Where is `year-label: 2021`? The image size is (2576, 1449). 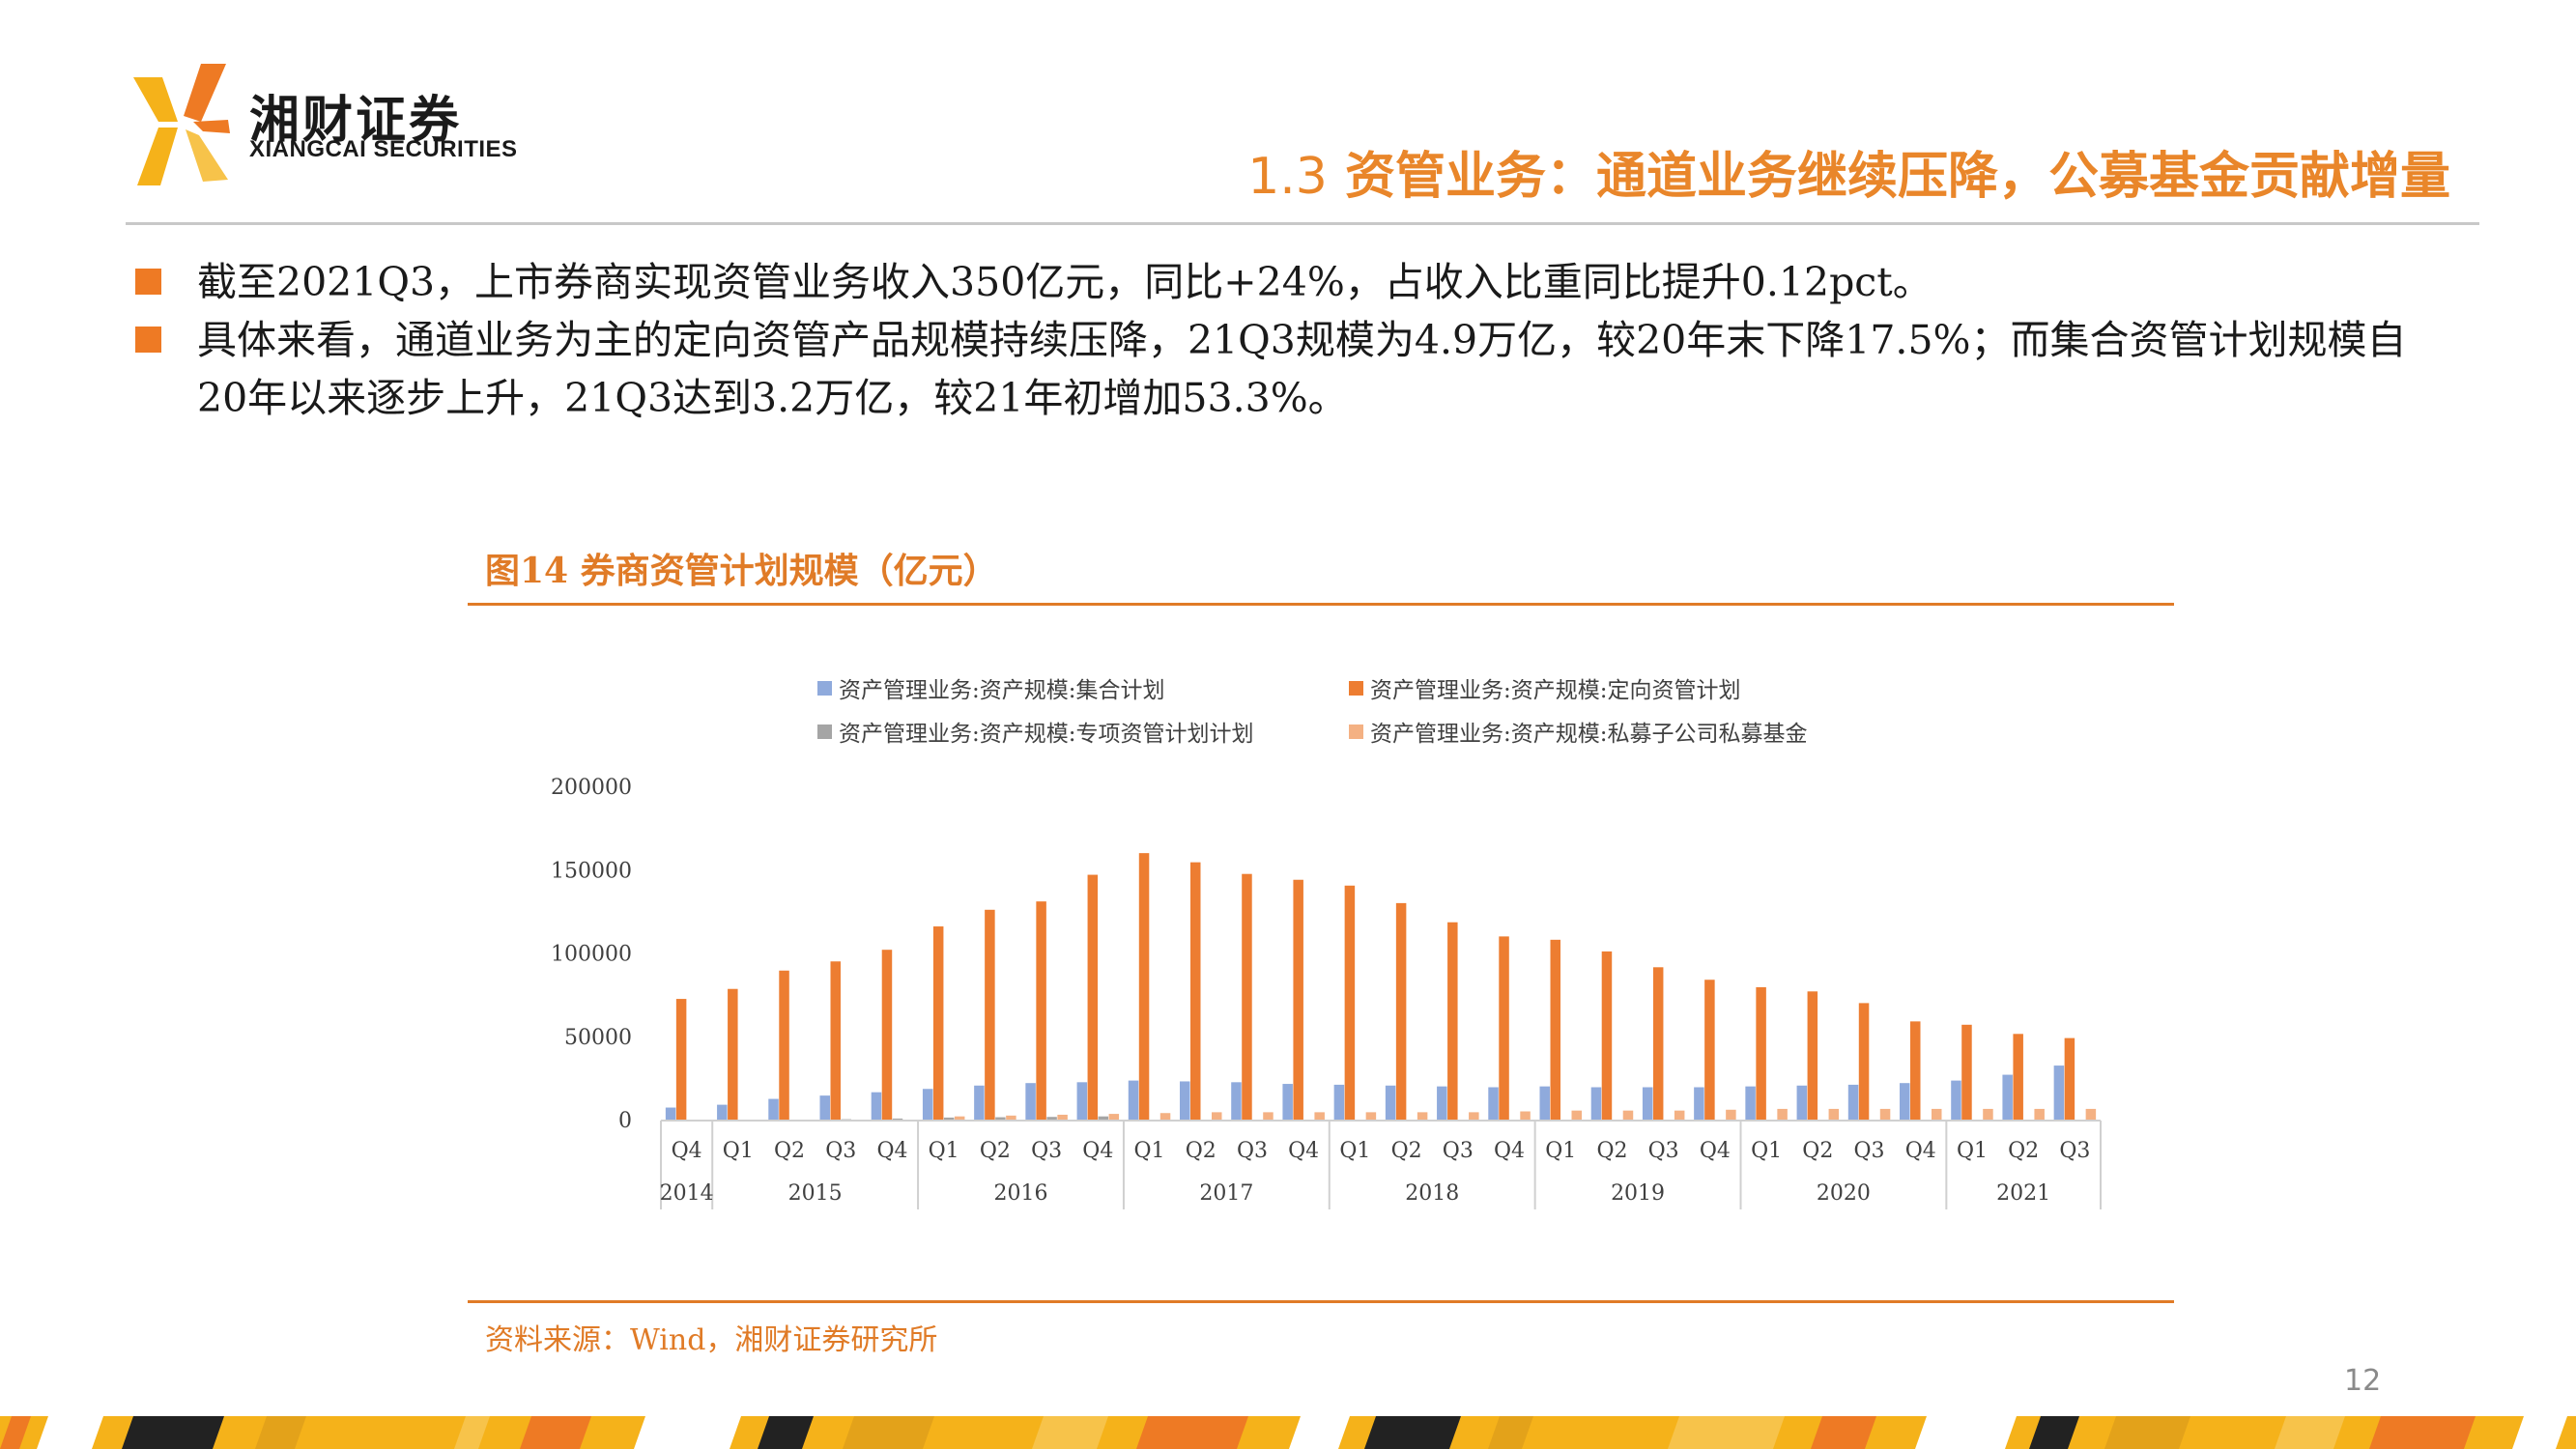
year-label: 2021 is located at coordinates (2023, 1193).